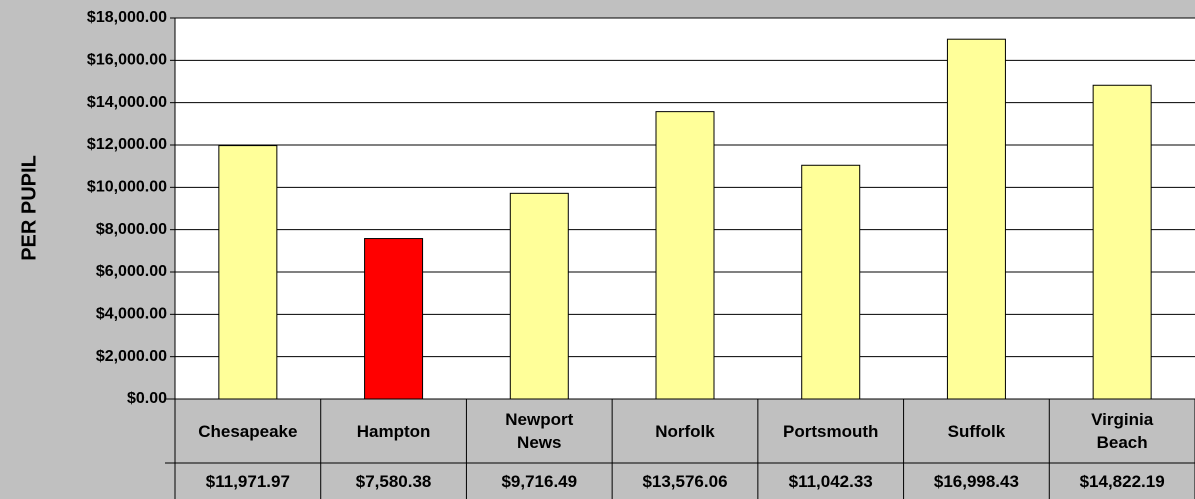 This screenshot has height=499, width=1195. What do you see at coordinates (127, 102) in the screenshot?
I see `y-tick-label: $14,000.00` at bounding box center [127, 102].